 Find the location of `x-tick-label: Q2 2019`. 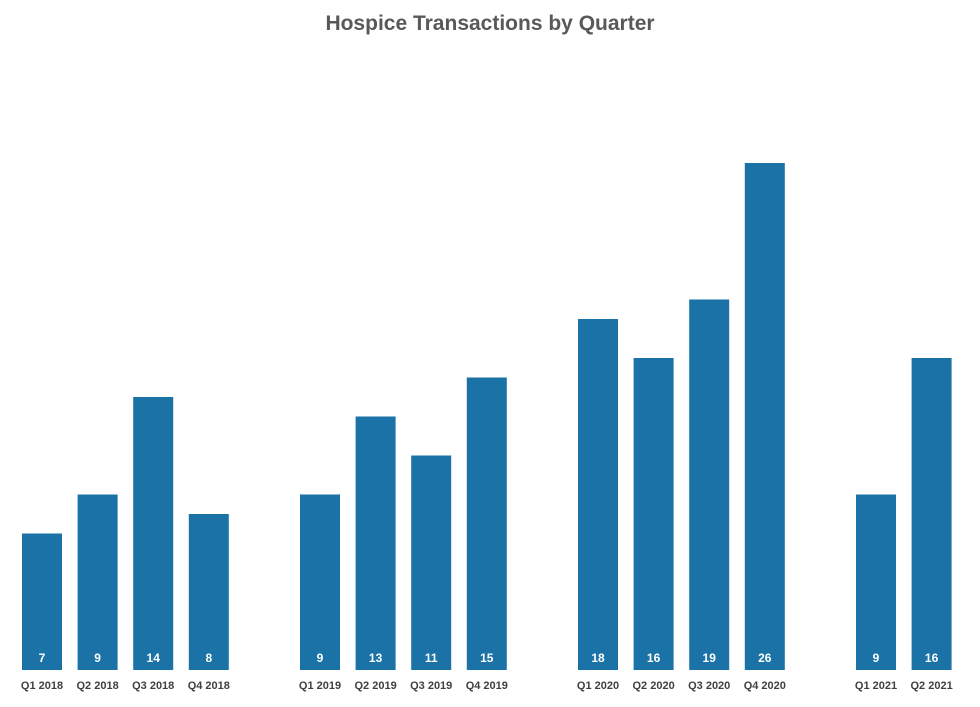

x-tick-label: Q2 2019 is located at coordinates (375, 686).